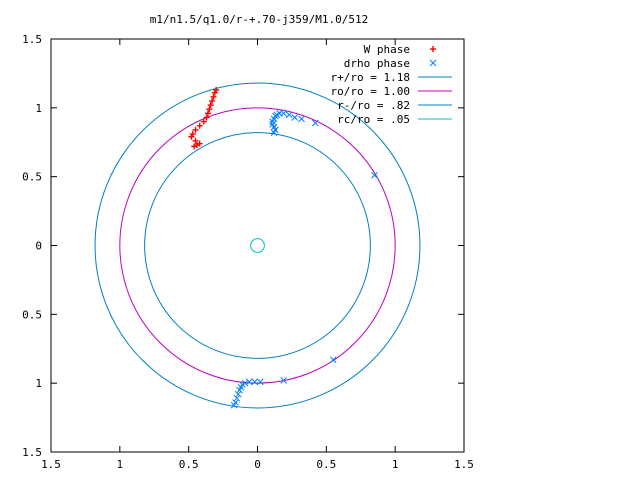  Describe the element at coordinates (370, 91) in the screenshot. I see `legend-label: ro/ro = 1.00` at that location.